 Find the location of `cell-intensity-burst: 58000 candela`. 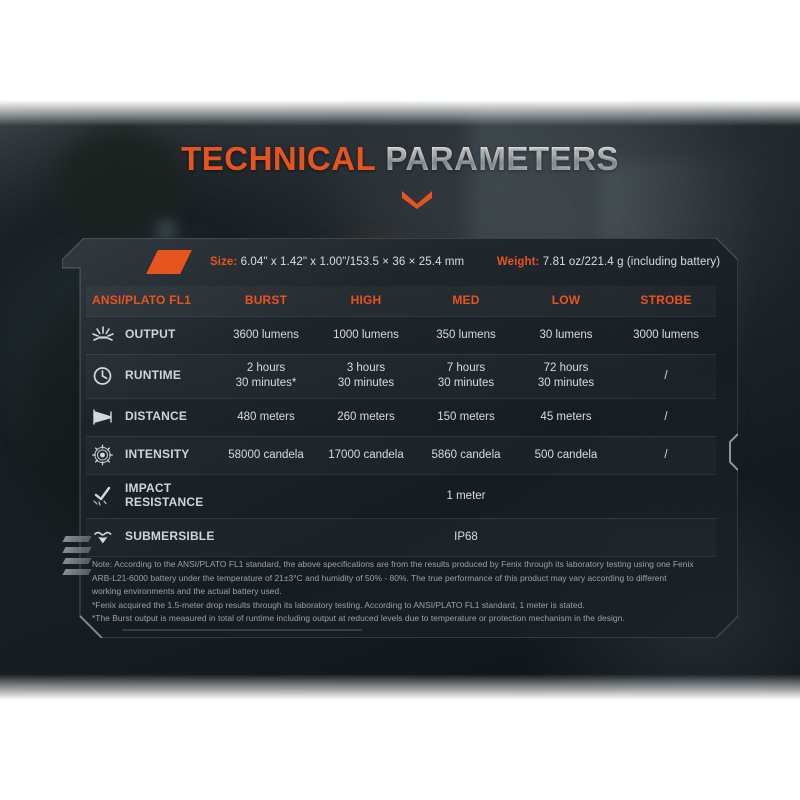

cell-intensity-burst: 58000 candela is located at coordinates (266, 455).